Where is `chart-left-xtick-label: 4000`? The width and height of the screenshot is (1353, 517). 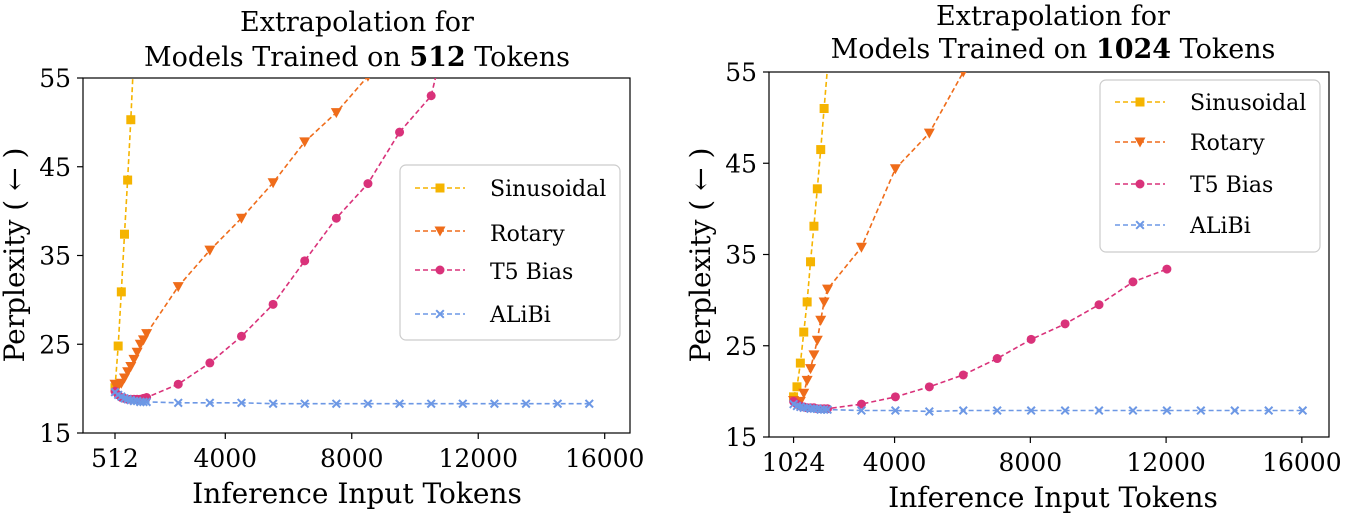 chart-left-xtick-label: 4000 is located at coordinates (225, 458).